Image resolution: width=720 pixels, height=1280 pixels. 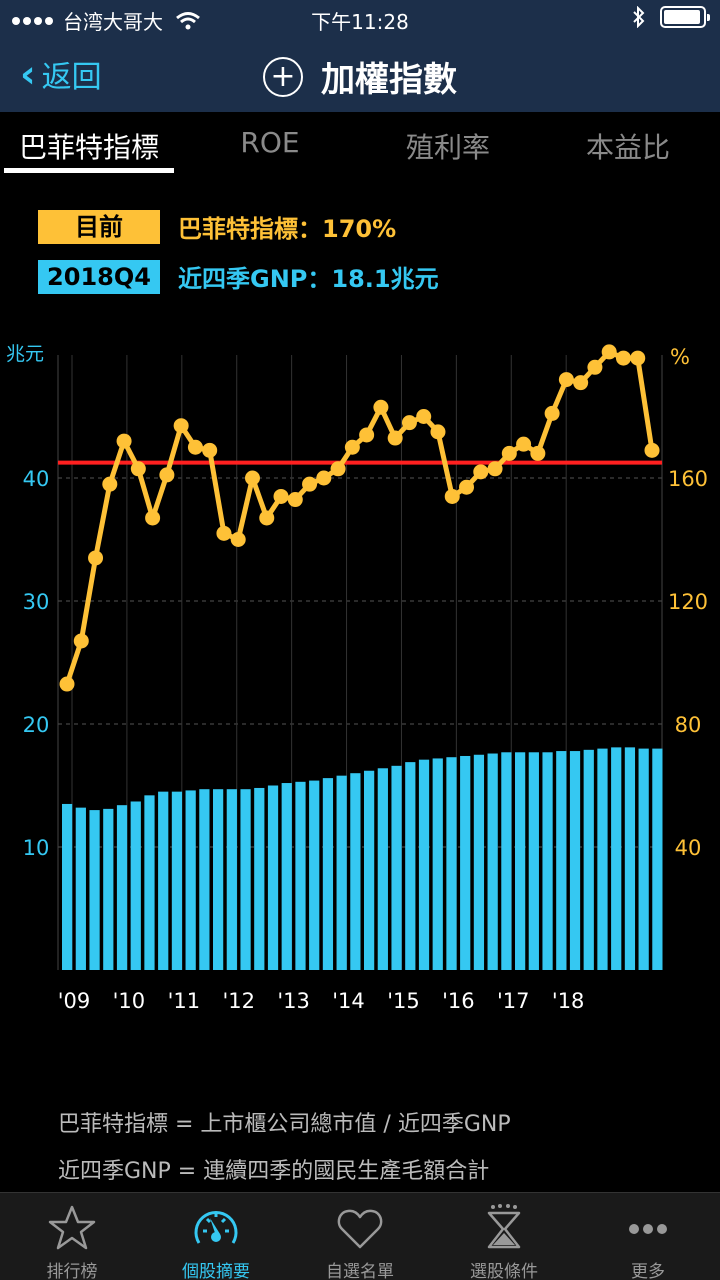 What do you see at coordinates (71, 77) in the screenshot?
I see `back-label: 返回` at bounding box center [71, 77].